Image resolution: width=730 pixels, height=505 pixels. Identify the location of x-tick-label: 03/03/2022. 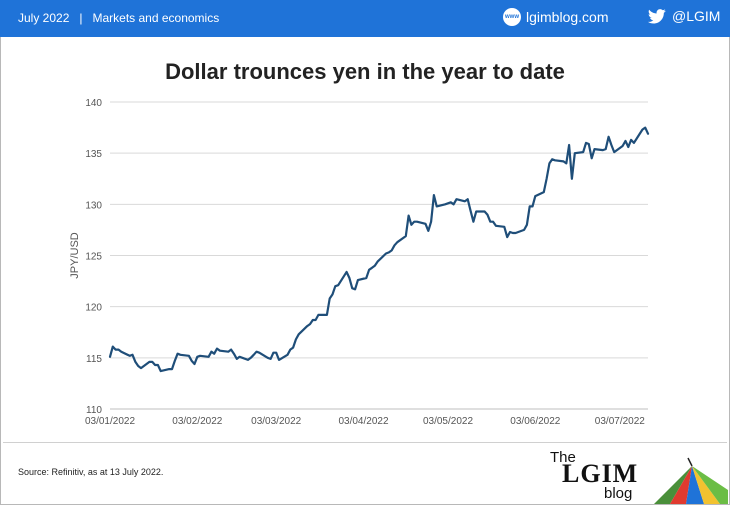
(276, 421).